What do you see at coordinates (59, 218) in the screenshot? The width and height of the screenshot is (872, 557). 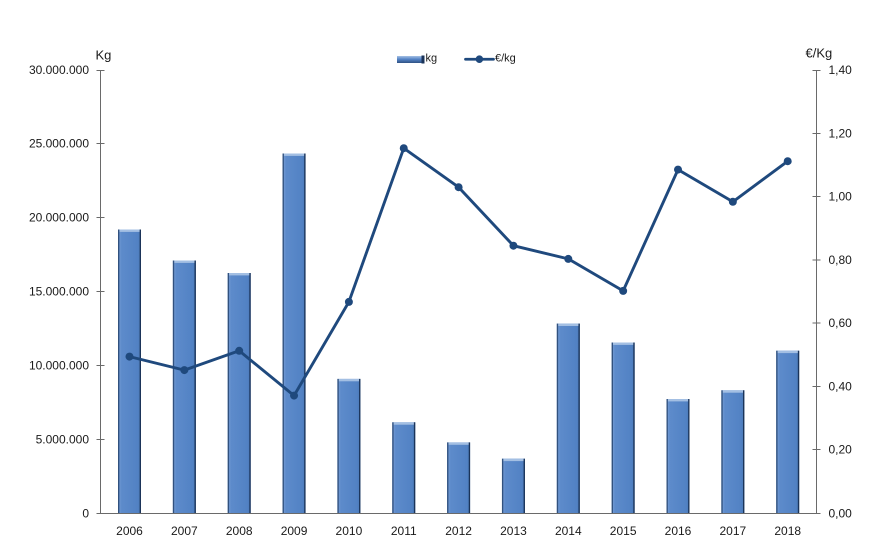 I see `svg-text: 20.000.000` at bounding box center [59, 218].